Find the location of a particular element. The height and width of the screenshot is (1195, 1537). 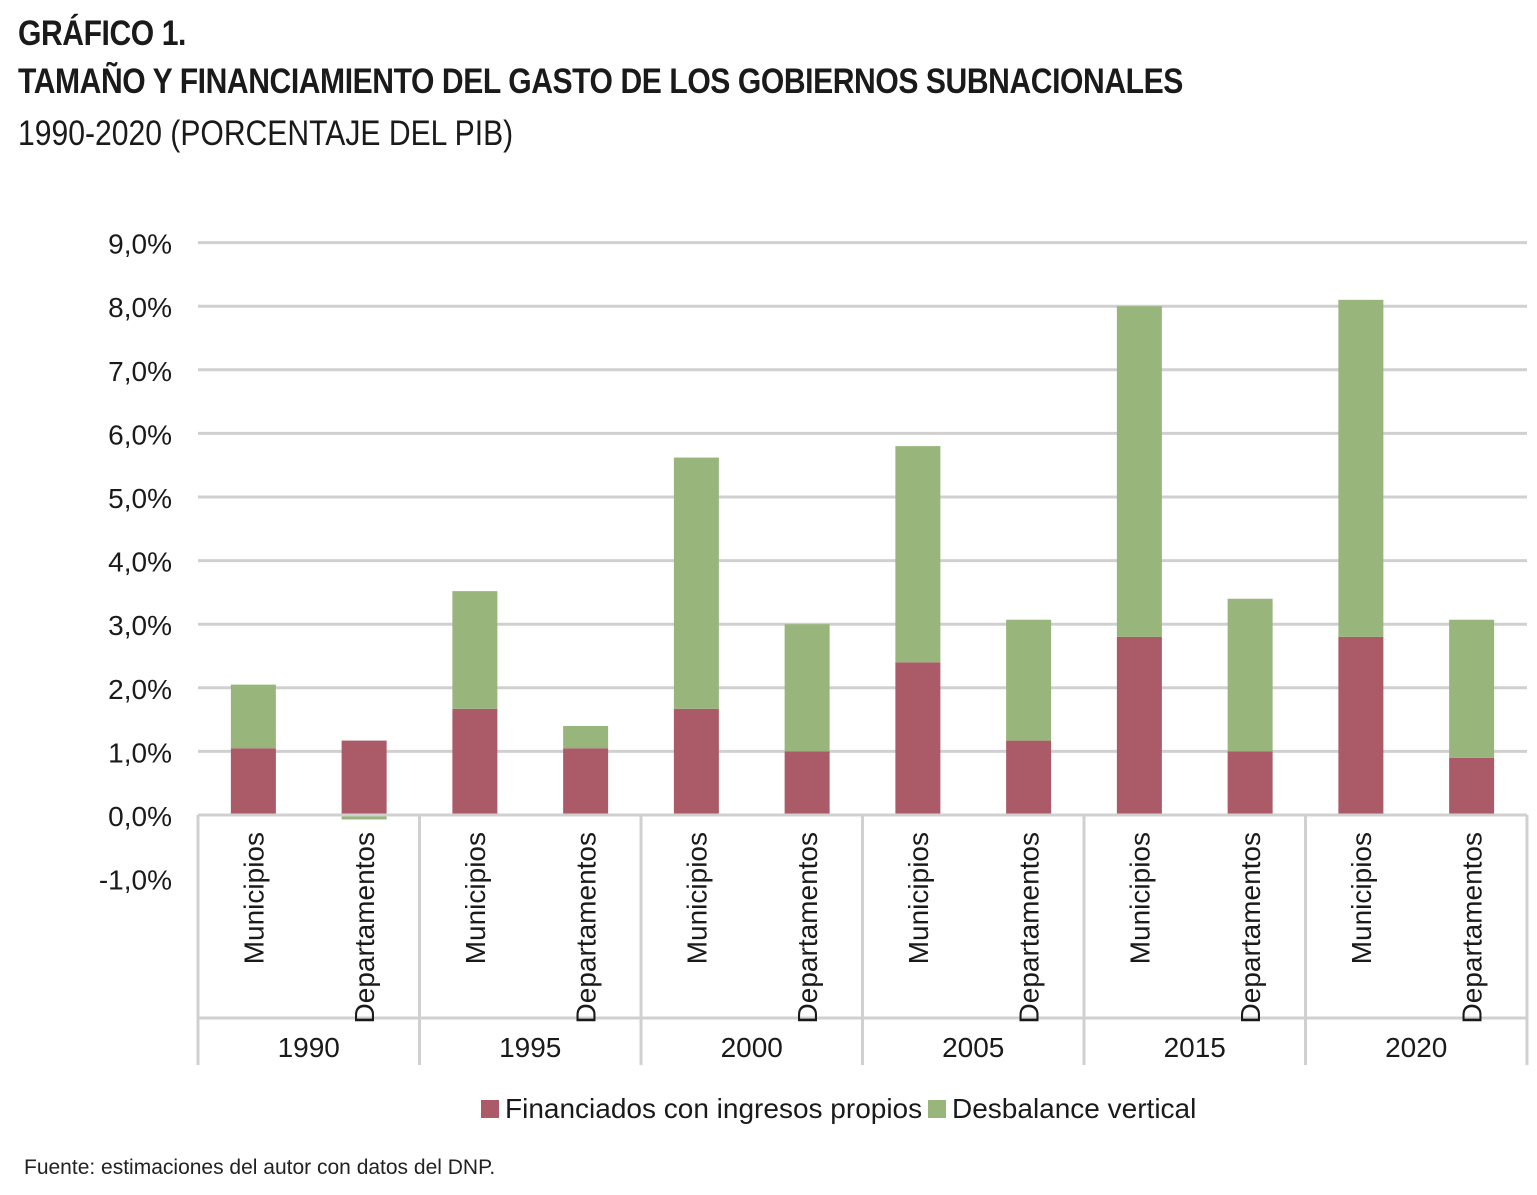

y-tick-label: 4,0% is located at coordinates (140, 562).